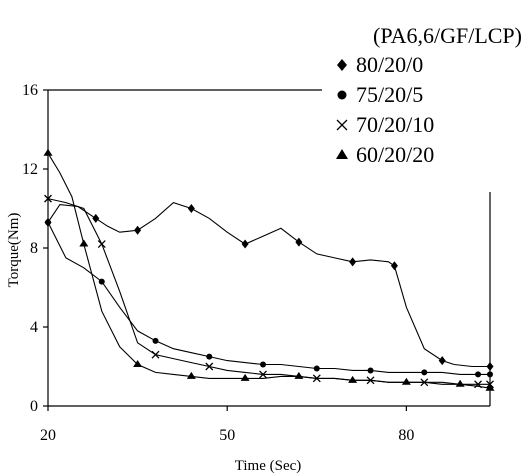  I want to click on y-axis-title: Torque(Nm), so click(14, 250).